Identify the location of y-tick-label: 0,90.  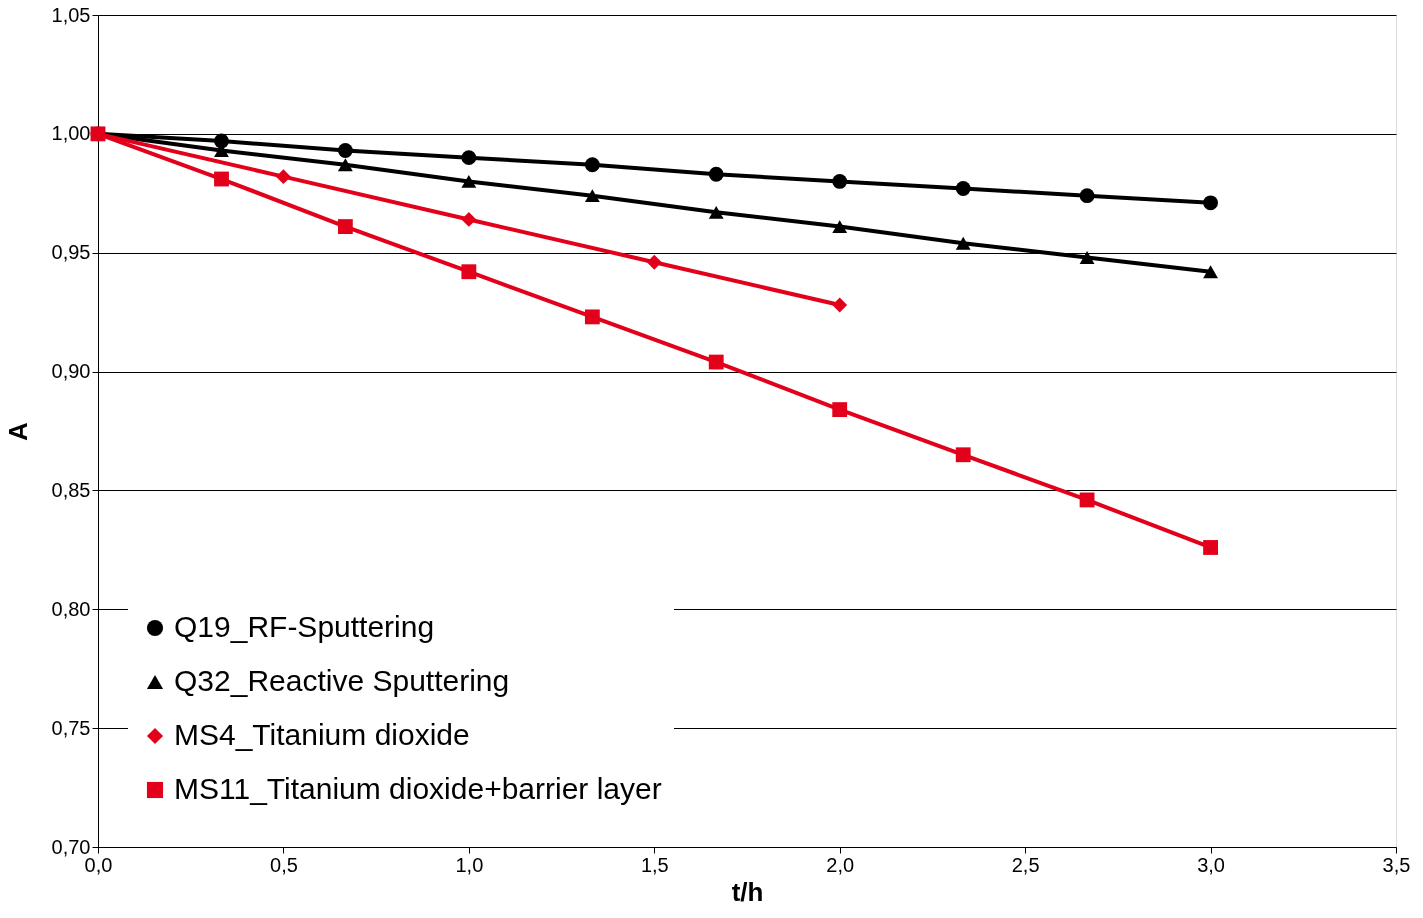
(71, 371).